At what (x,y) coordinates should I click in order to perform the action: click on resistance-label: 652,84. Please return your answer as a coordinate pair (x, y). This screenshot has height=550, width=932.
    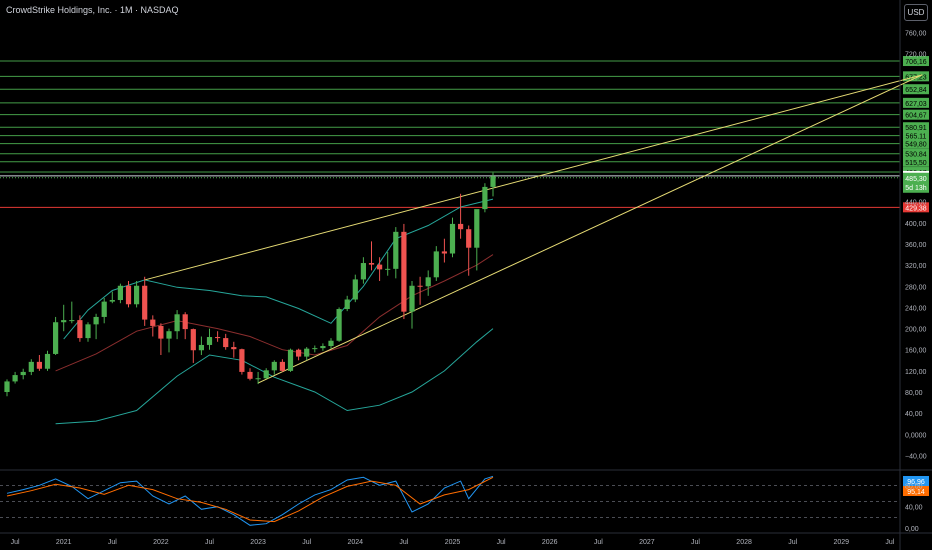
    Looking at the image, I should click on (916, 89).